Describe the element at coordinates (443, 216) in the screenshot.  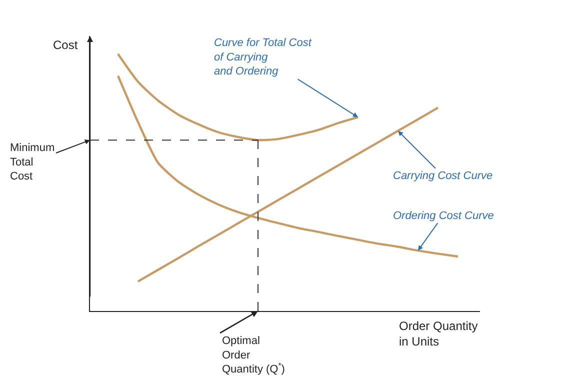
I see `annotation: Ordering Cost Curve` at that location.